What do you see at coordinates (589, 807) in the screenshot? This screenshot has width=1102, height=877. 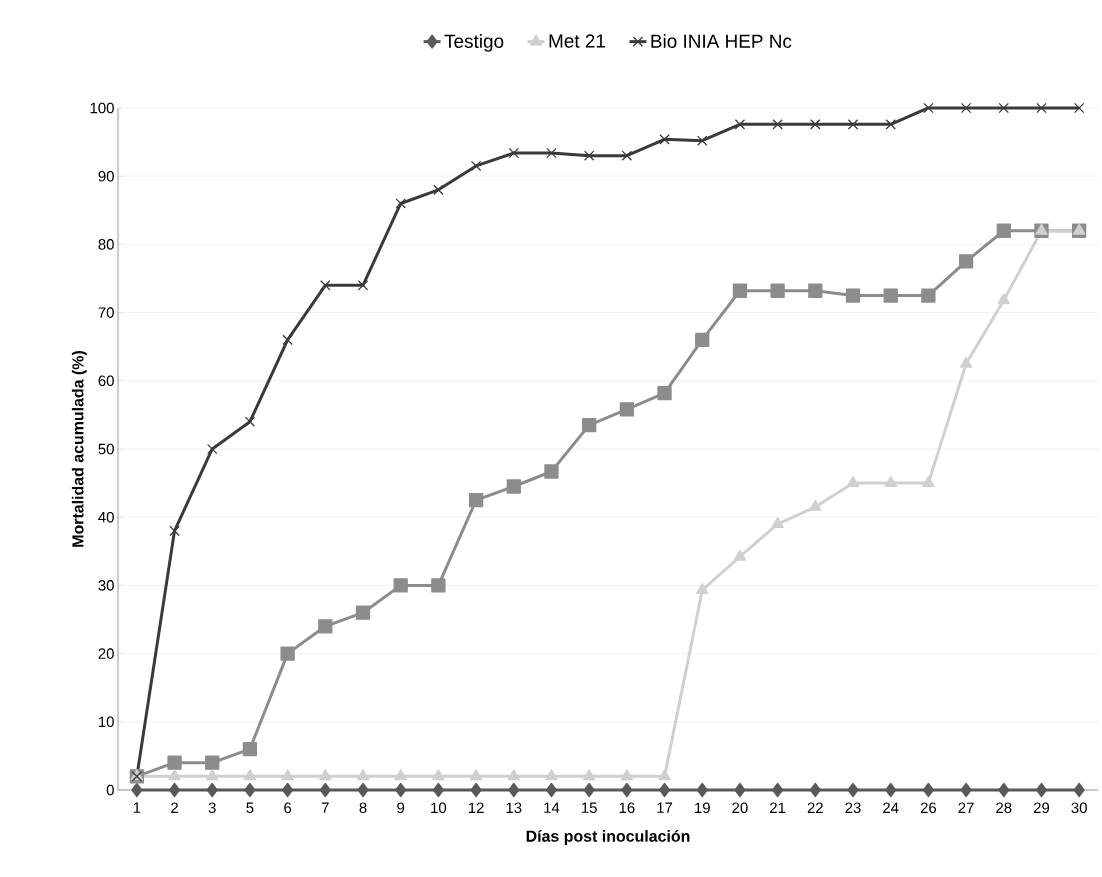 I see `x-tick-label: 15` at bounding box center [589, 807].